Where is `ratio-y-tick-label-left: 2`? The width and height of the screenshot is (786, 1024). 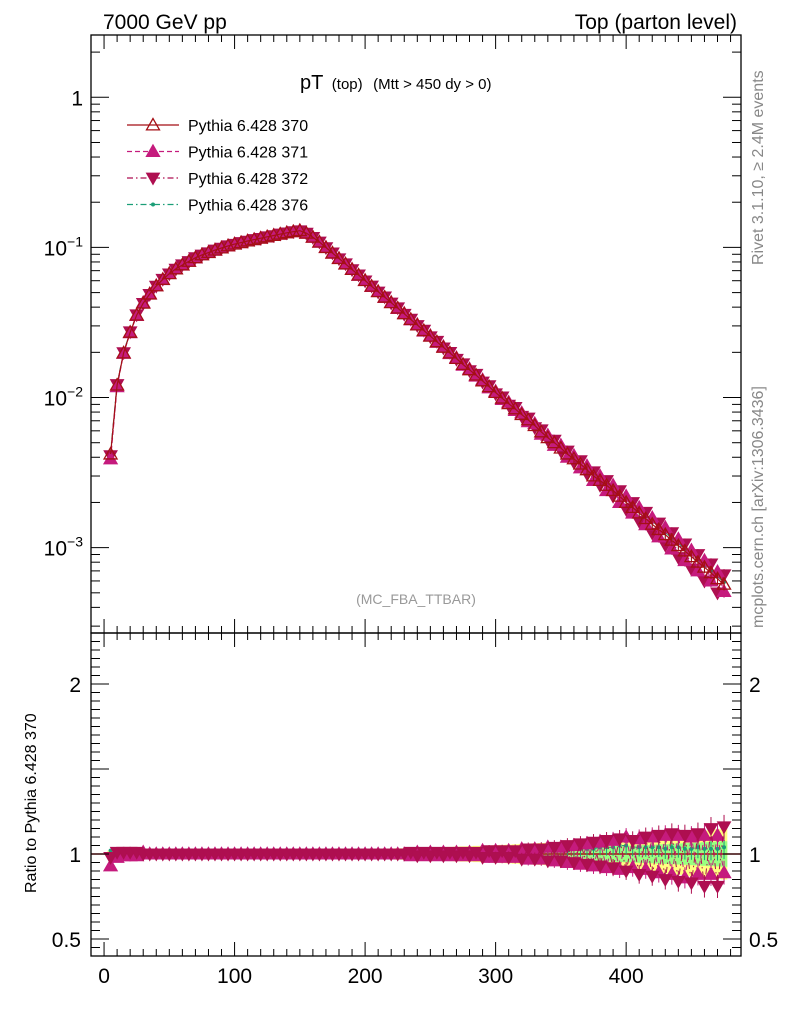 ratio-y-tick-label-left: 2 is located at coordinates (75, 685).